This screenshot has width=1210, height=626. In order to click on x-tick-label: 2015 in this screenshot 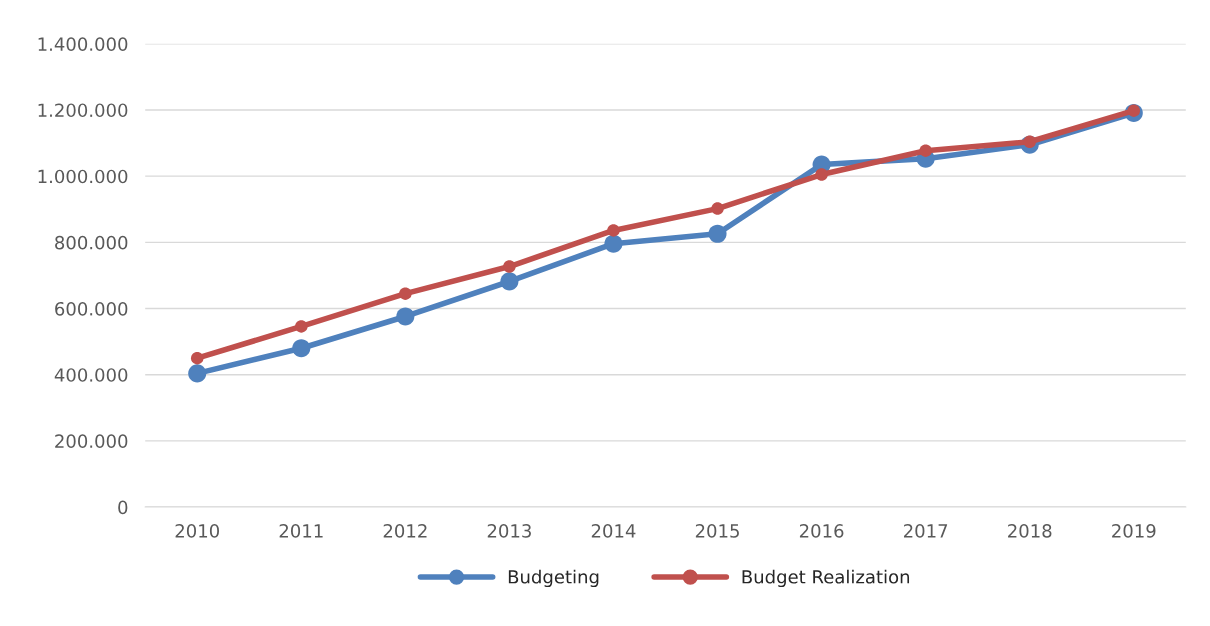, I will do `click(717, 531)`.